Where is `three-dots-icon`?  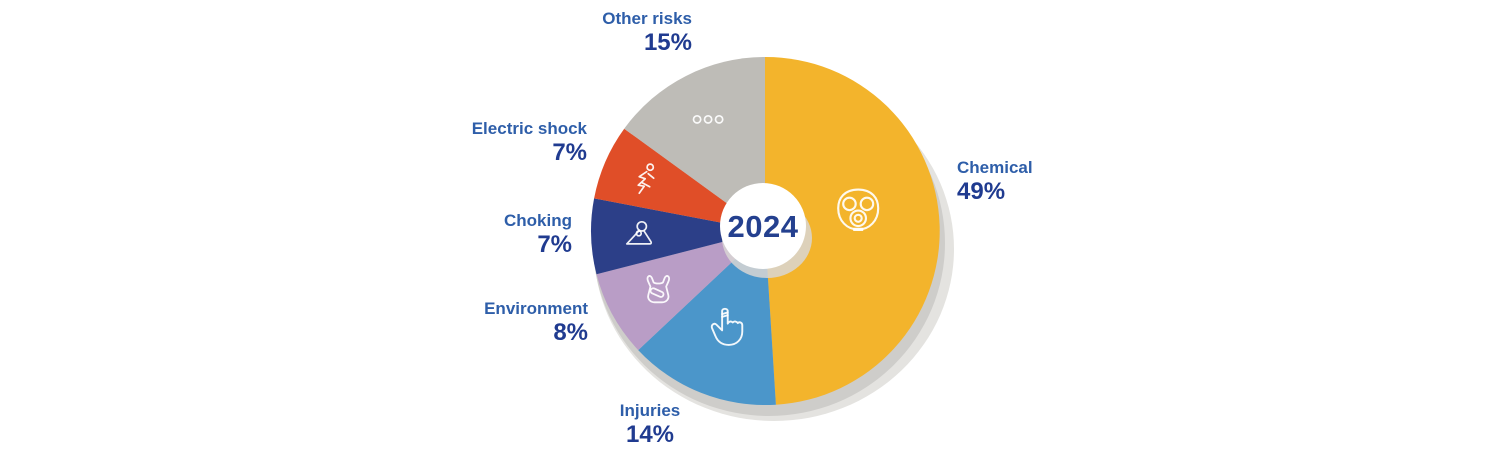
three-dots-icon is located at coordinates (708, 119).